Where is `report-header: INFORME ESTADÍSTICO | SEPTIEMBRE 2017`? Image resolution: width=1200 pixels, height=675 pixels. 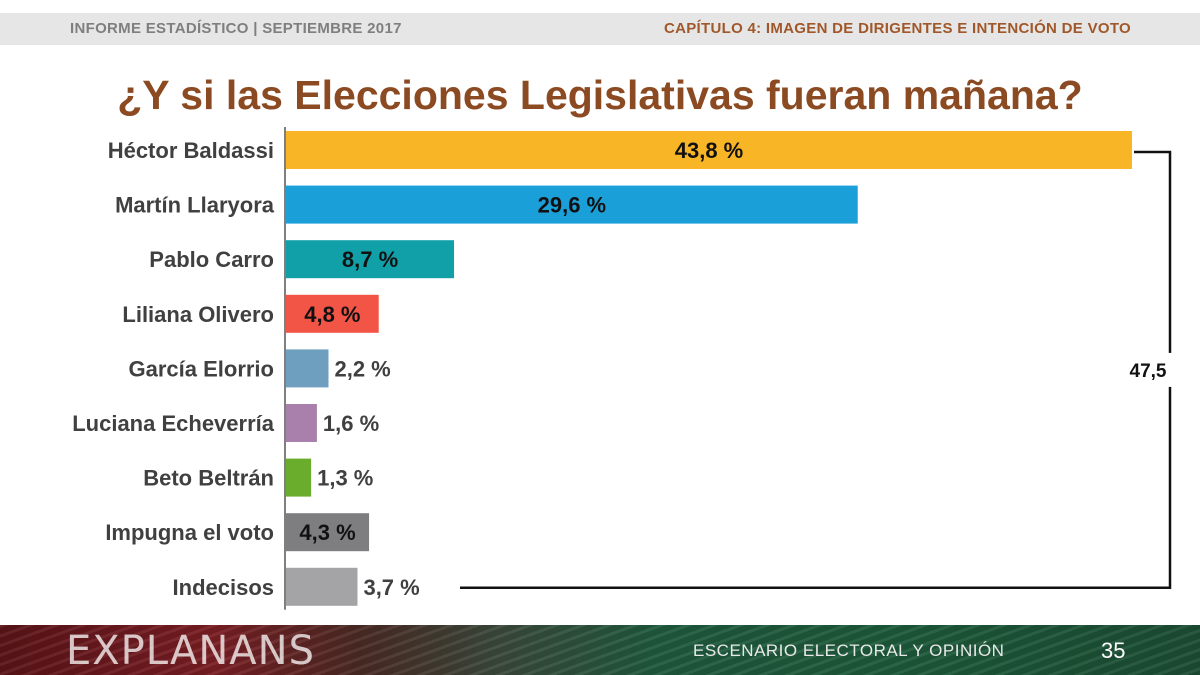 report-header: INFORME ESTADÍSTICO | SEPTIEMBRE 2017 is located at coordinates (236, 28).